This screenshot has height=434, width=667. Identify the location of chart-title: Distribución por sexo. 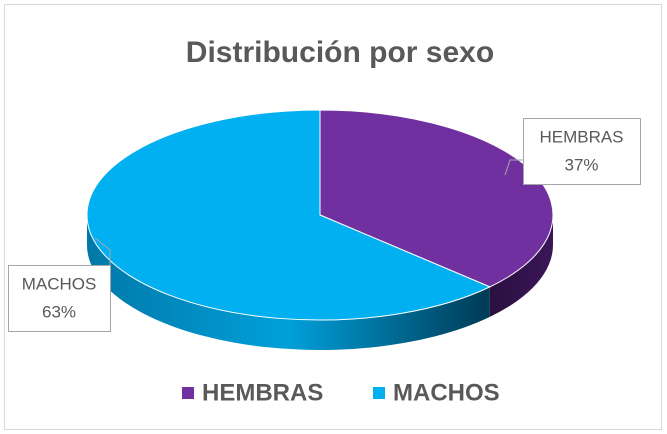
(340, 52).